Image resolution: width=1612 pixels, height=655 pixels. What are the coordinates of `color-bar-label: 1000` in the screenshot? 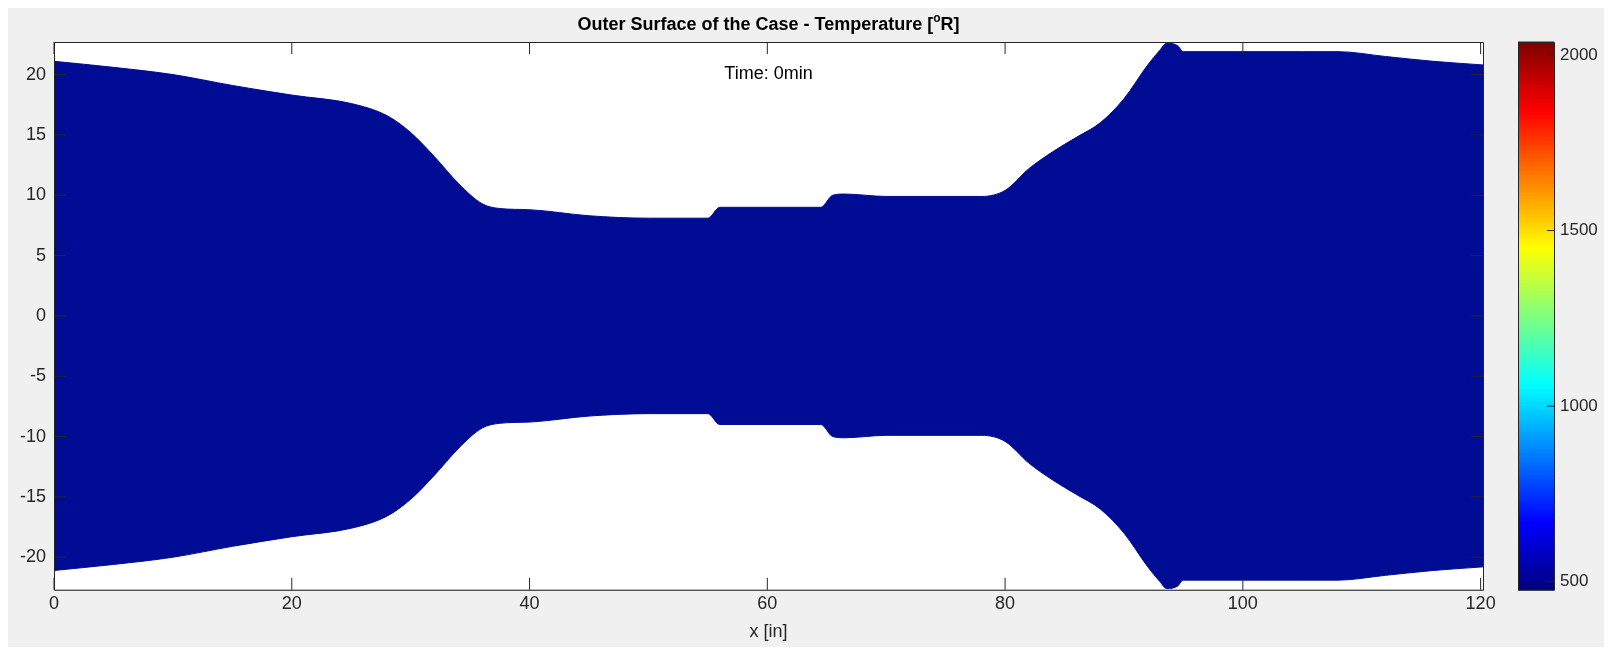 It's located at (1579, 405).